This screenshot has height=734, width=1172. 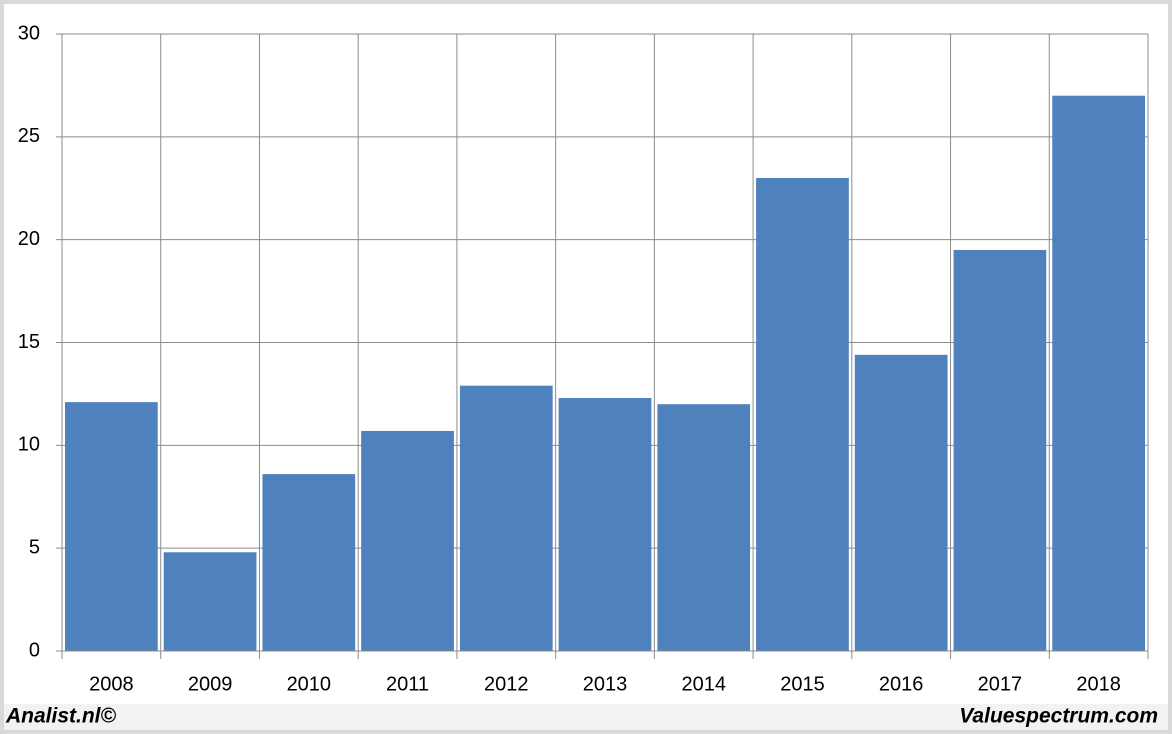 I want to click on y-tick-label: 15, so click(x=29, y=342).